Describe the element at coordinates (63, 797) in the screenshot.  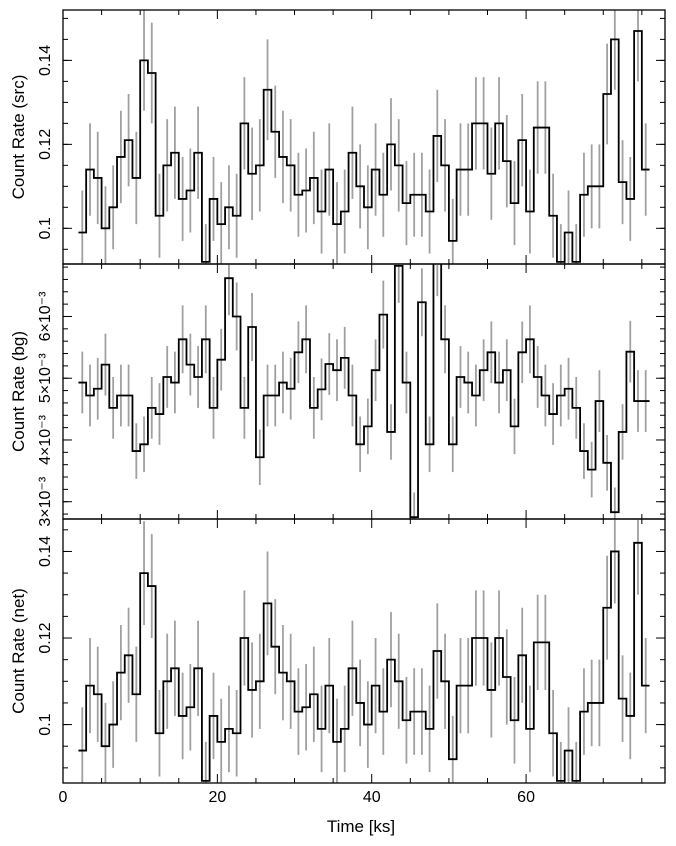
I see `x-tick-label: 0` at that location.